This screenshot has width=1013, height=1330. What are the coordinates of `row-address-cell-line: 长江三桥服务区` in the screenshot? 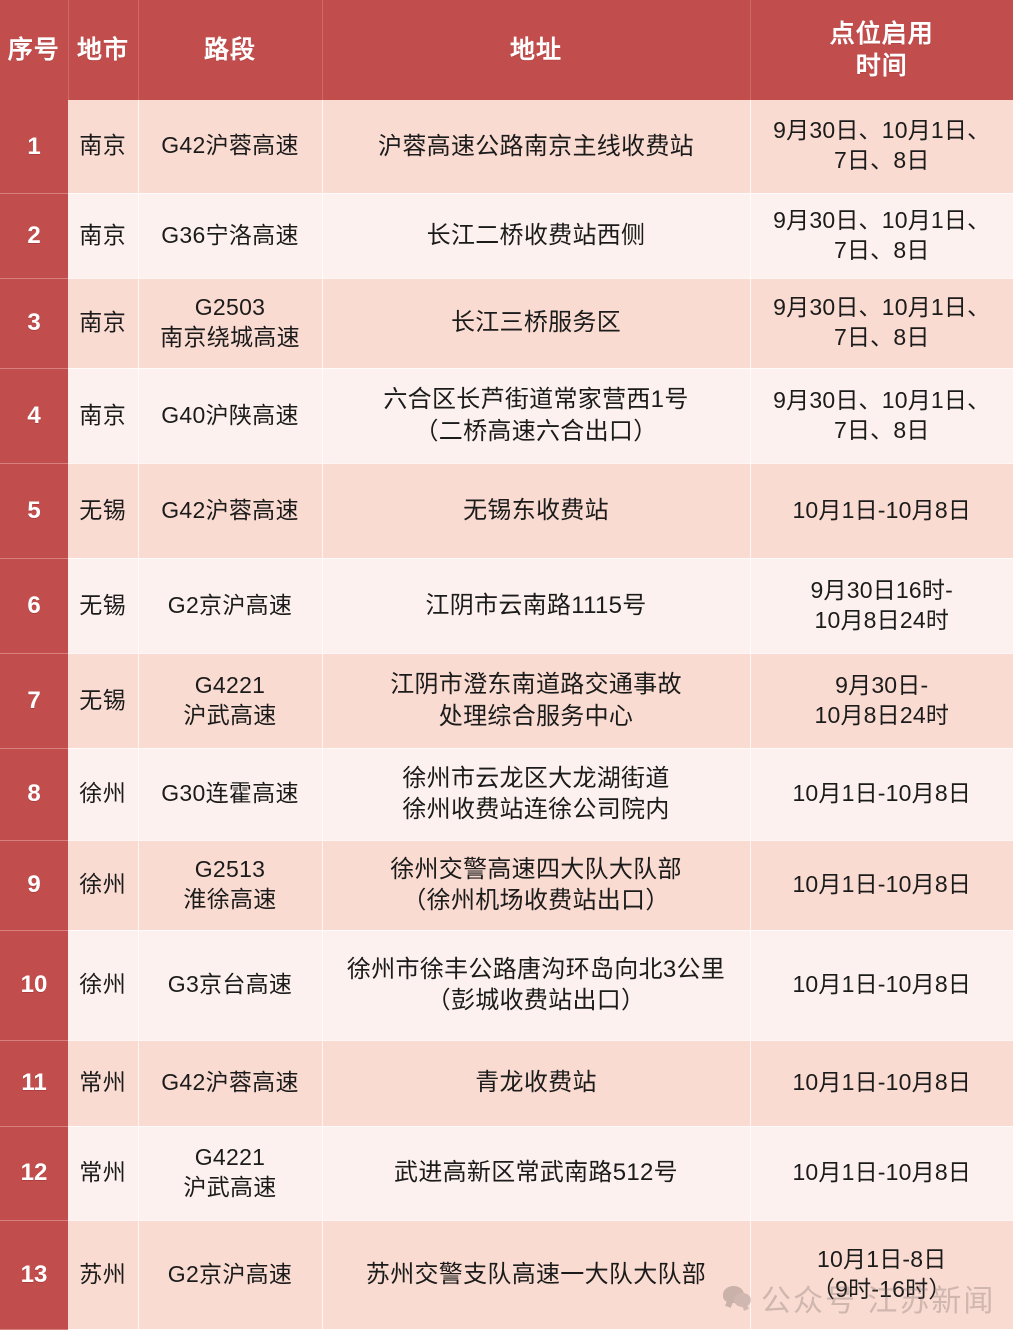 It's located at (536, 322).